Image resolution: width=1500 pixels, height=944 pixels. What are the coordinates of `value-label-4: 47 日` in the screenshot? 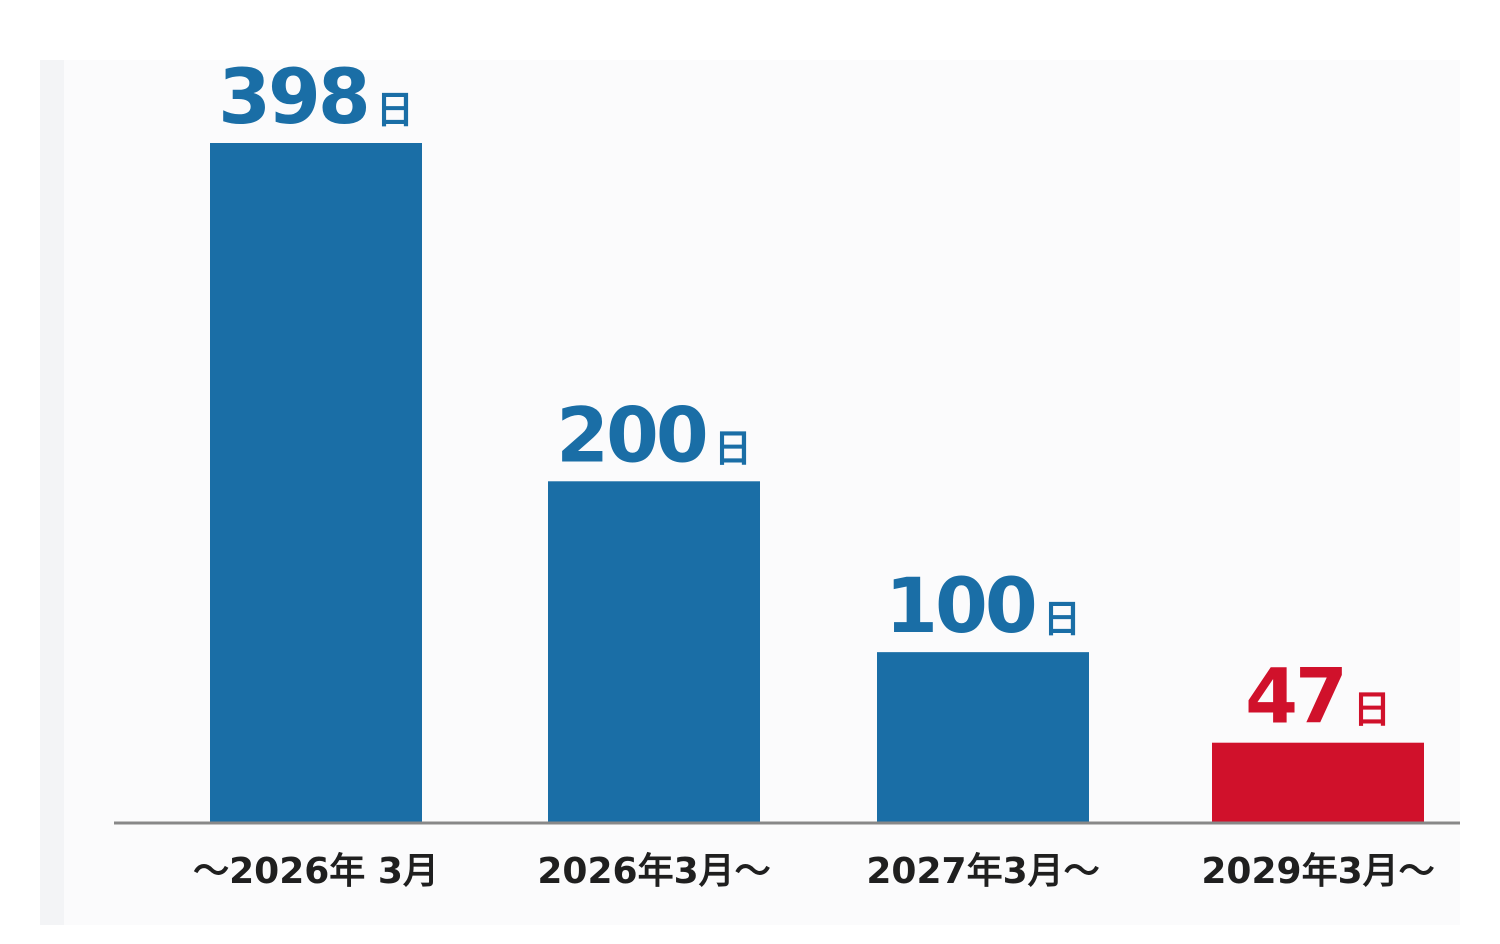 It's located at (1318, 696).